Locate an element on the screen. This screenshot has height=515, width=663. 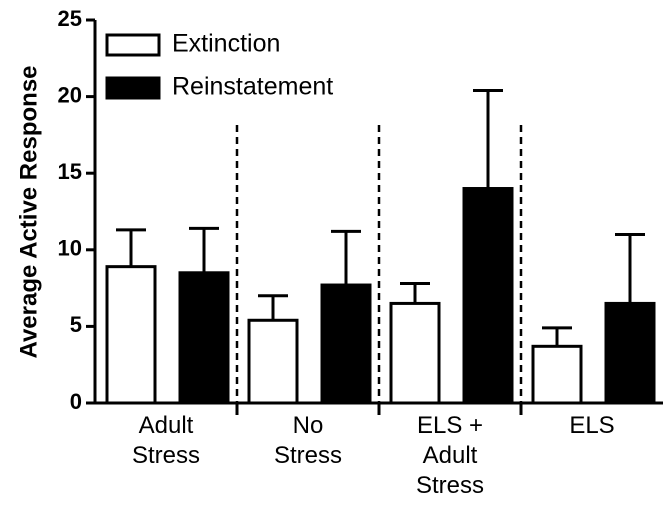
x-tick-label: No Stress is located at coordinates (308, 440).